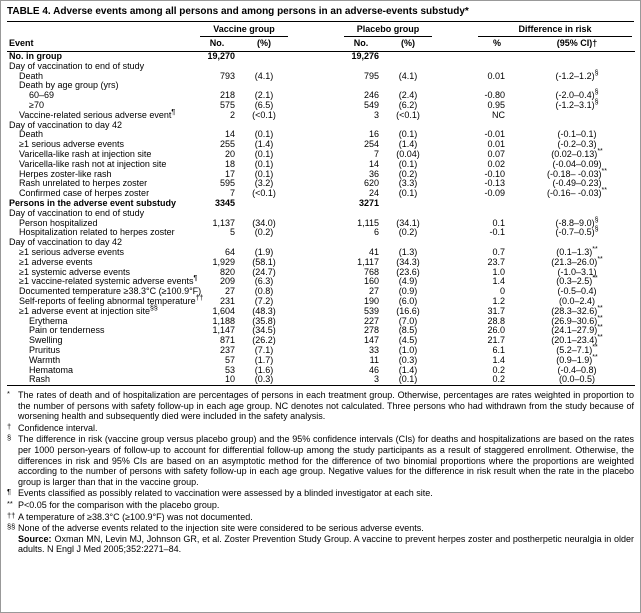 The width and height of the screenshot is (641, 613). What do you see at coordinates (503, 291) in the screenshot?
I see `diff-pct-cell: 0` at bounding box center [503, 291].